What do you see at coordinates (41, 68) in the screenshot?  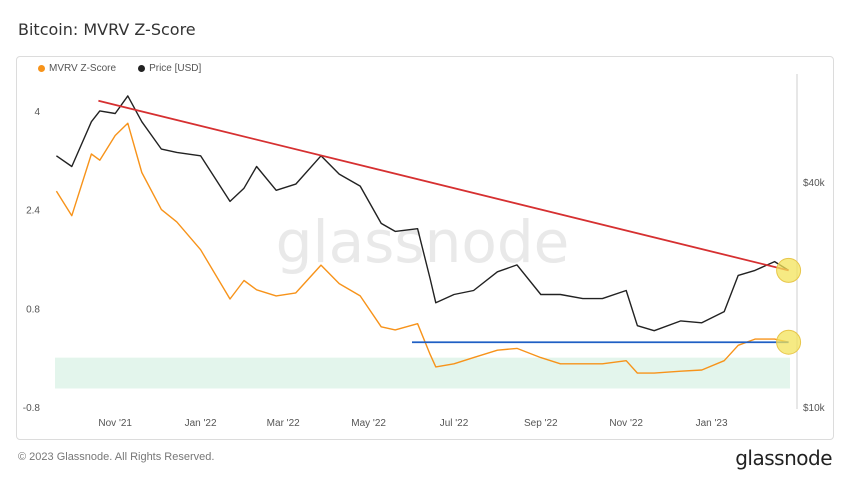 I see `legend-swatch-zscore` at bounding box center [41, 68].